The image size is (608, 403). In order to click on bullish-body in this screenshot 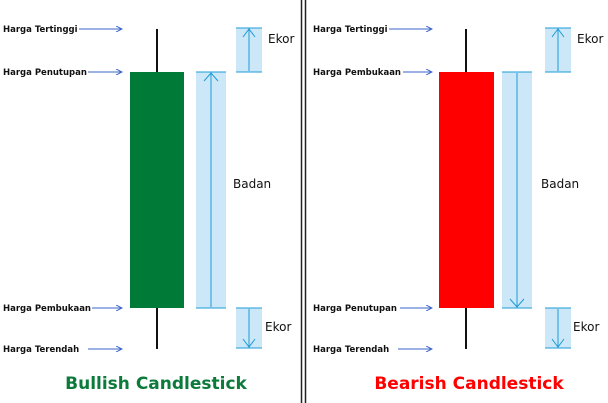, I will do `click(157, 190)`.